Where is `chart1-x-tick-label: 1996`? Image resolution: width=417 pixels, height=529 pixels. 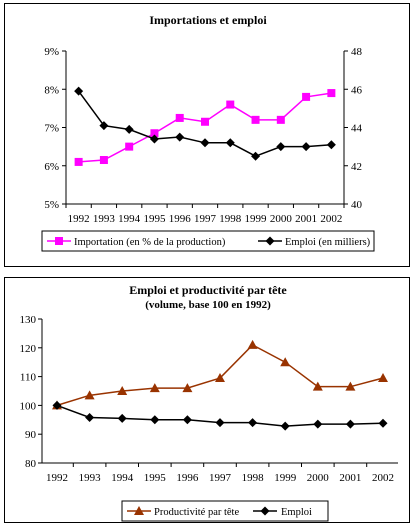 chart1-x-tick-label: 1996 is located at coordinates (180, 219).